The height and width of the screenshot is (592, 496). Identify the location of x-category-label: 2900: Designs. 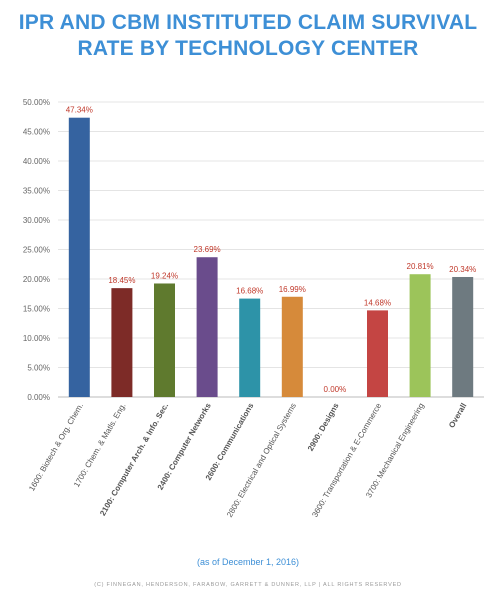
(323, 427).